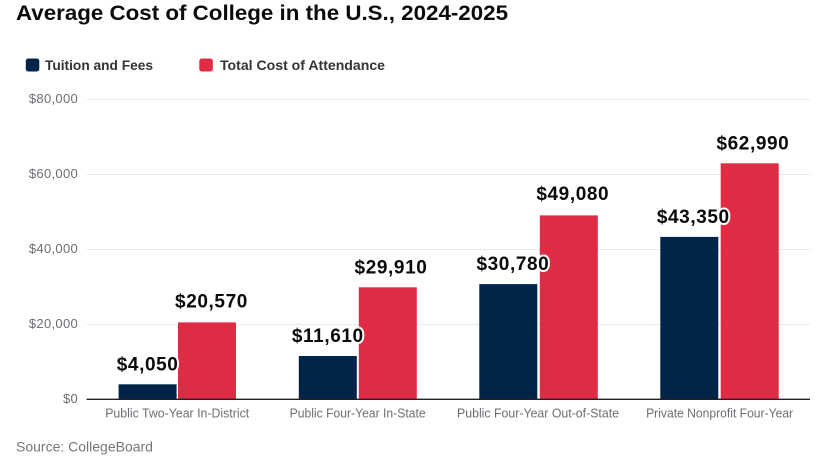 The height and width of the screenshot is (467, 834). Describe the element at coordinates (53, 248) in the screenshot. I see `svg-text: $40,000` at that location.